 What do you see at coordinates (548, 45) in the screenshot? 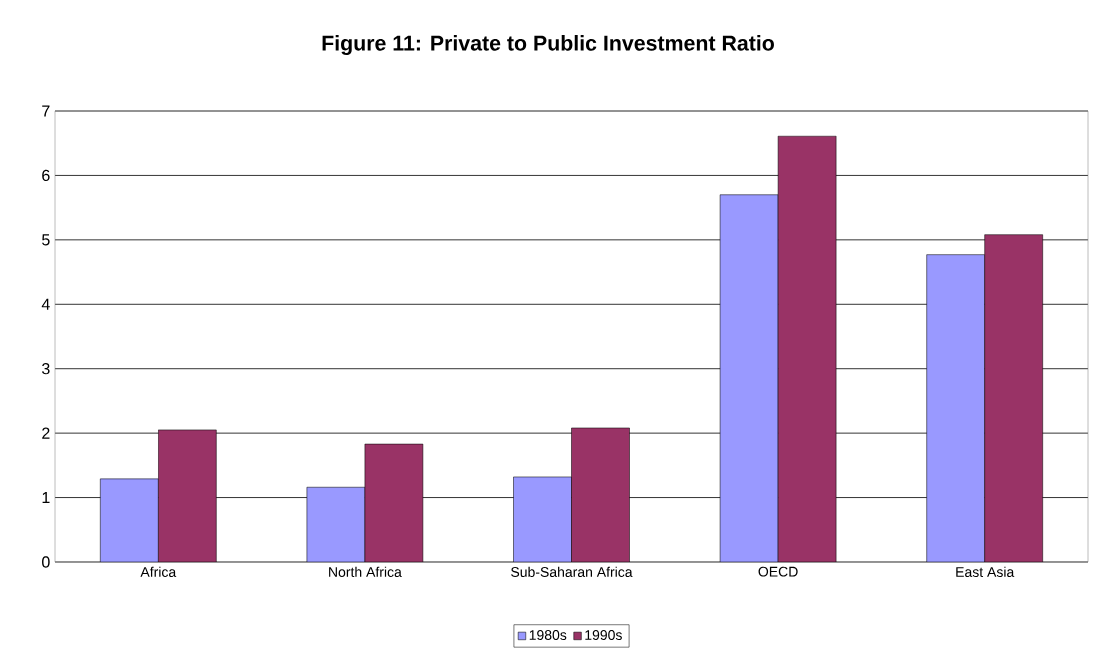
I see `chart-title: Figure 11: Private to Public Investment Ratio` at bounding box center [548, 45].